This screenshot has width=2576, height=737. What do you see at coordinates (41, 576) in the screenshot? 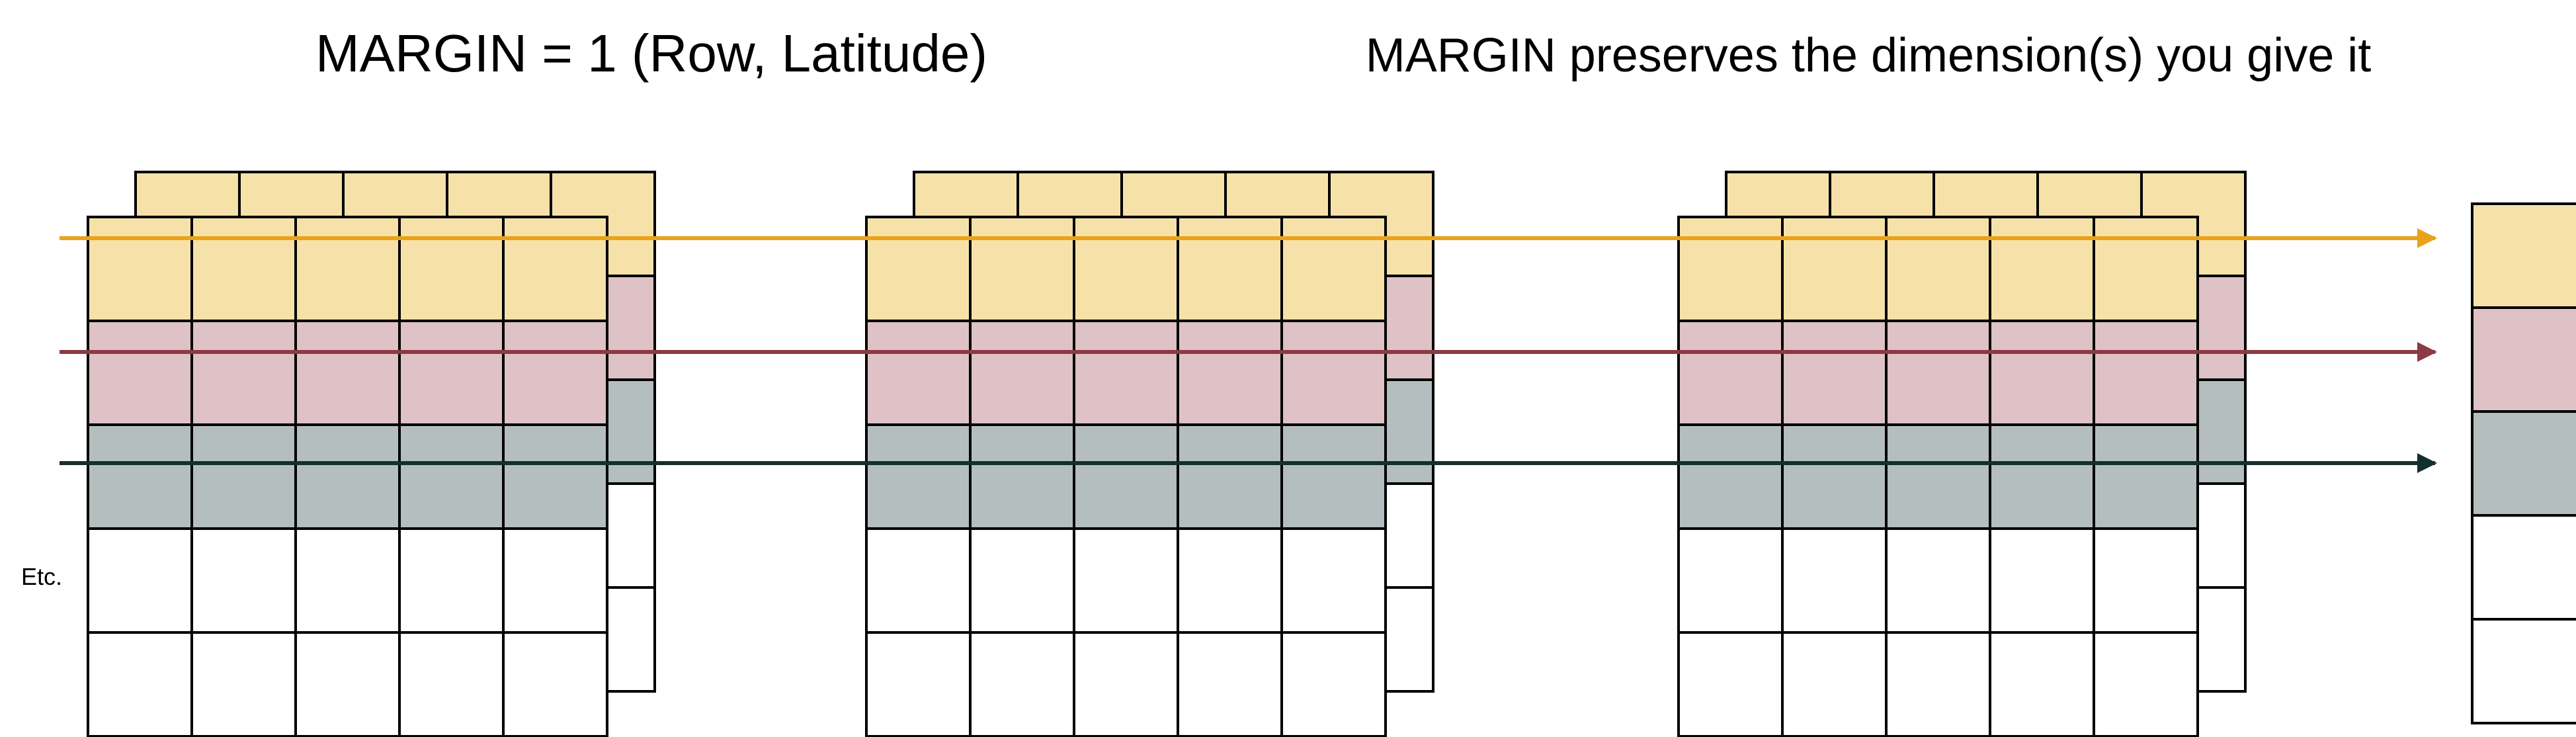
I see `etc-label: Etc.` at bounding box center [41, 576].